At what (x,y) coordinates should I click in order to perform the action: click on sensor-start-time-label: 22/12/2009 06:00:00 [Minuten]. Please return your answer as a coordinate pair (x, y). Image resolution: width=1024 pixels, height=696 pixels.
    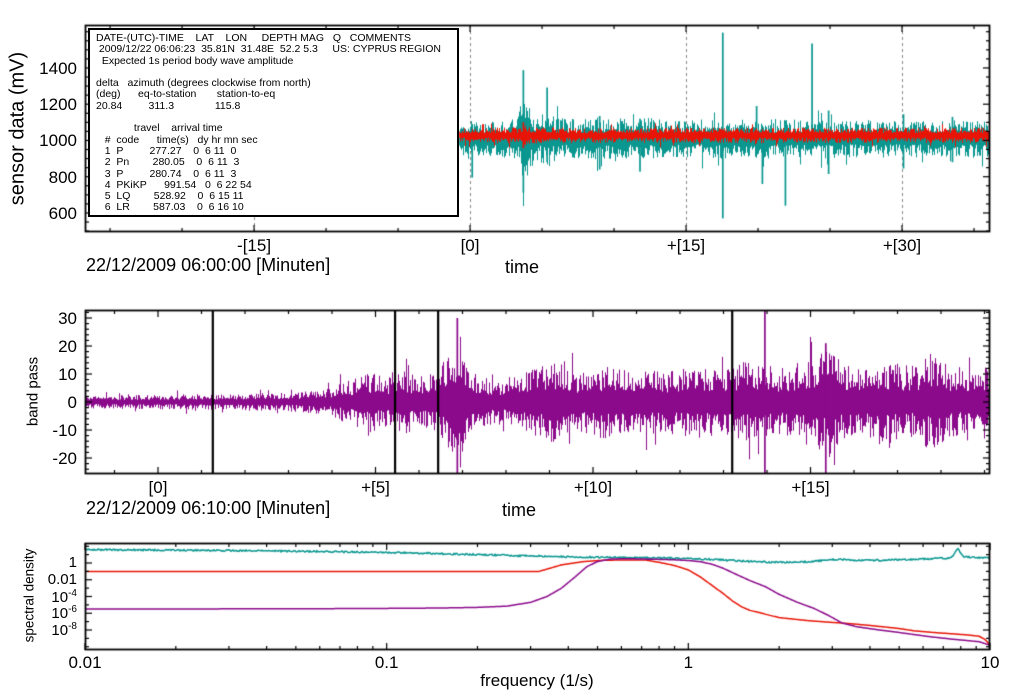
    Looking at the image, I should click on (208, 265).